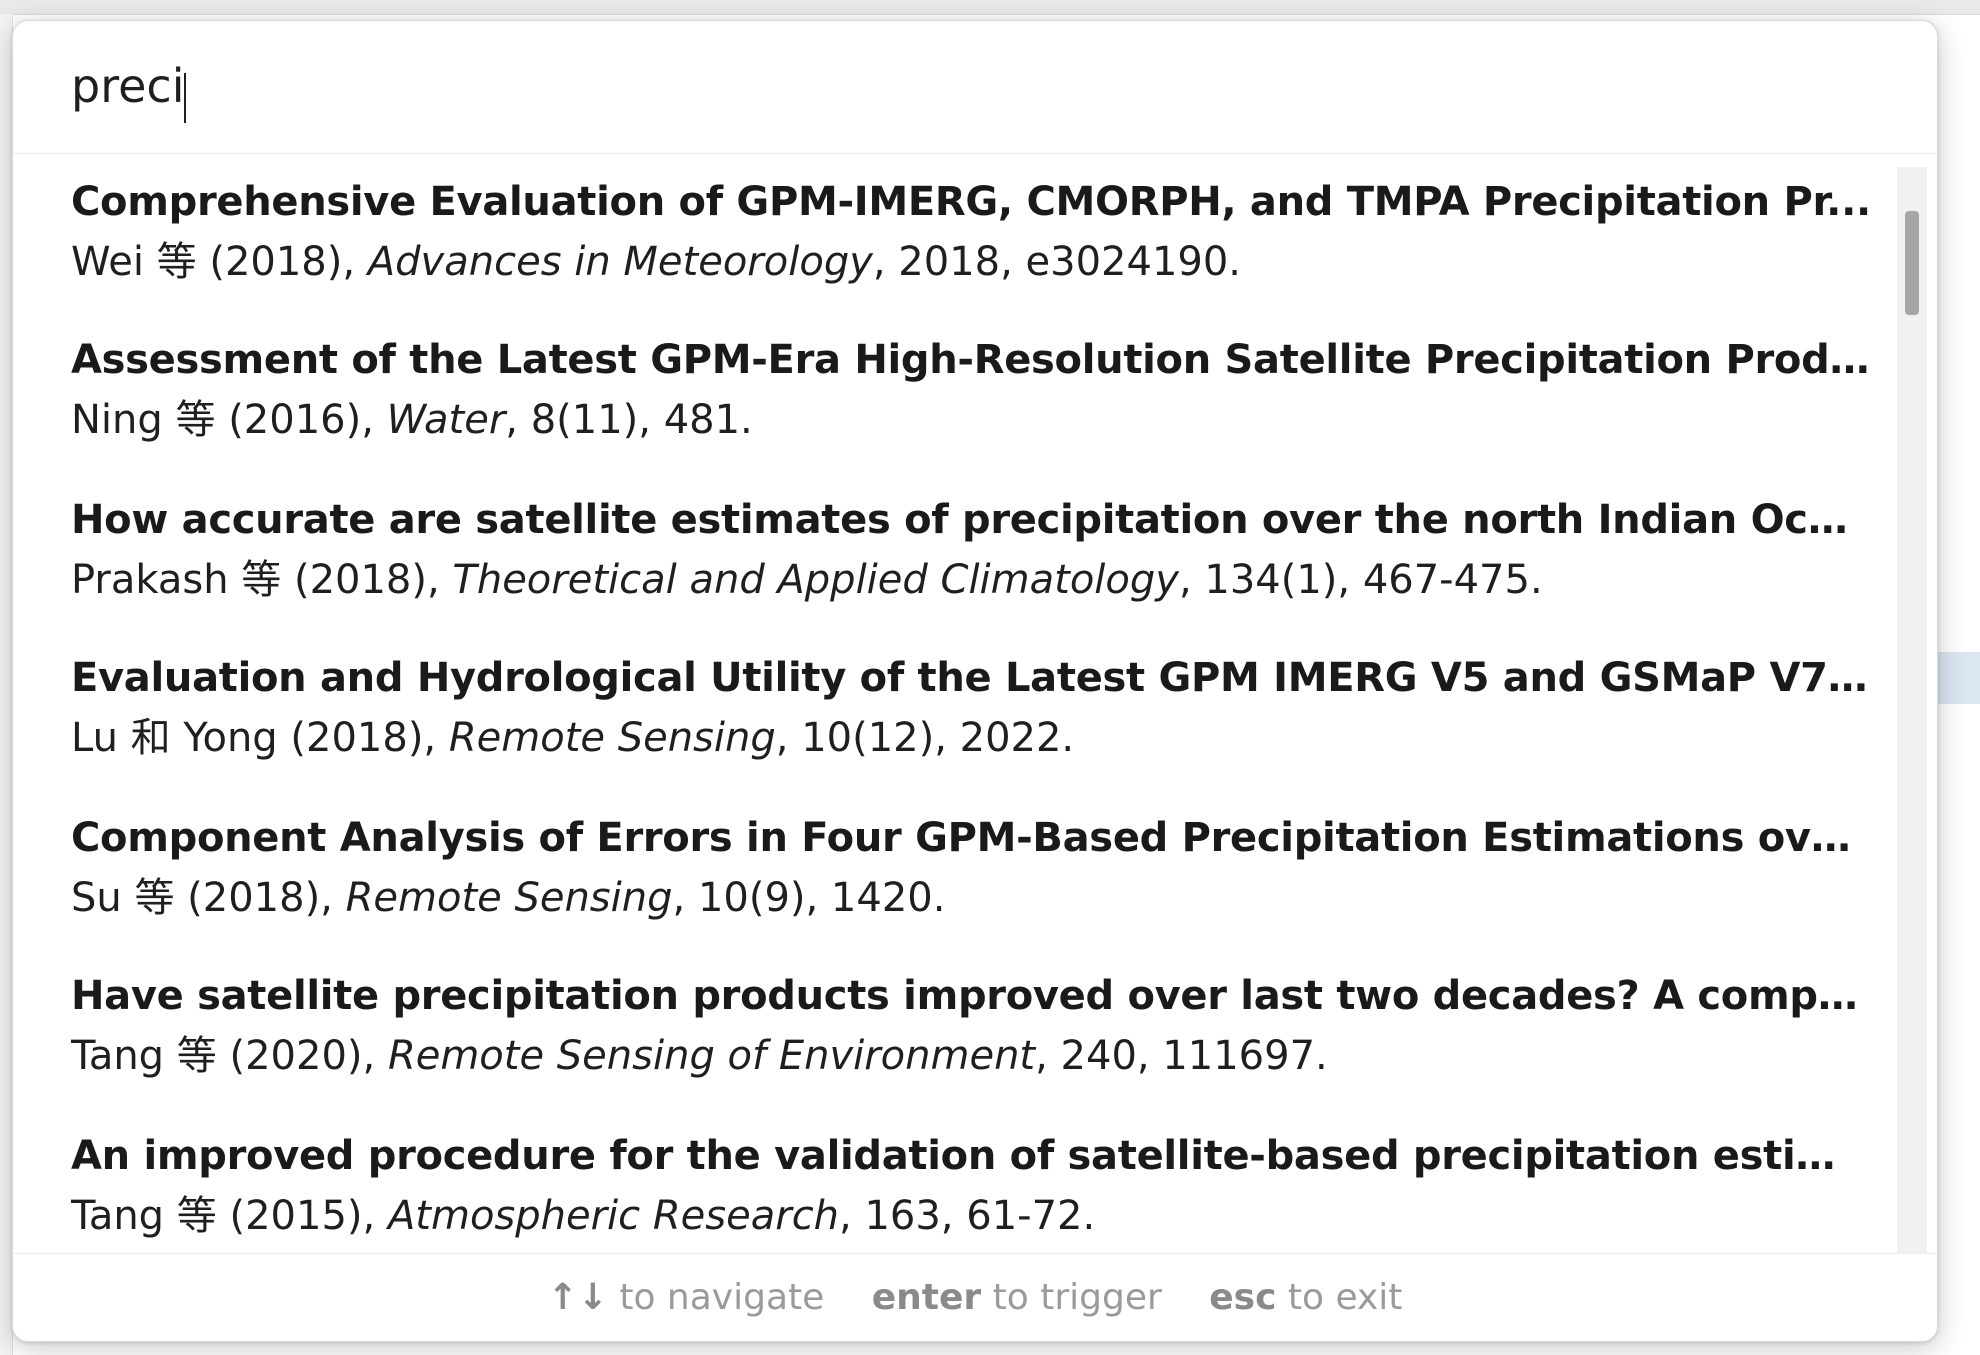  Describe the element at coordinates (925, 738) in the screenshot. I see `result-details: , 10(12), 2022.` at that location.